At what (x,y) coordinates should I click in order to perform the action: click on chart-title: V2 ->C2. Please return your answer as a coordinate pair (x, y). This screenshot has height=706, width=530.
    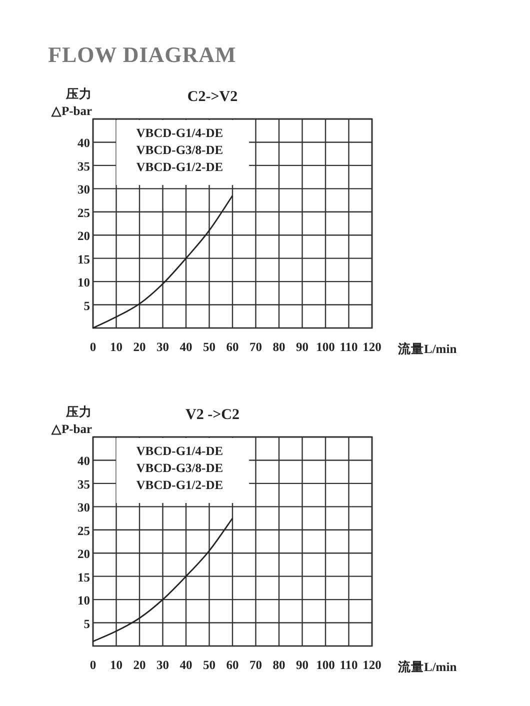
    Looking at the image, I should click on (213, 415).